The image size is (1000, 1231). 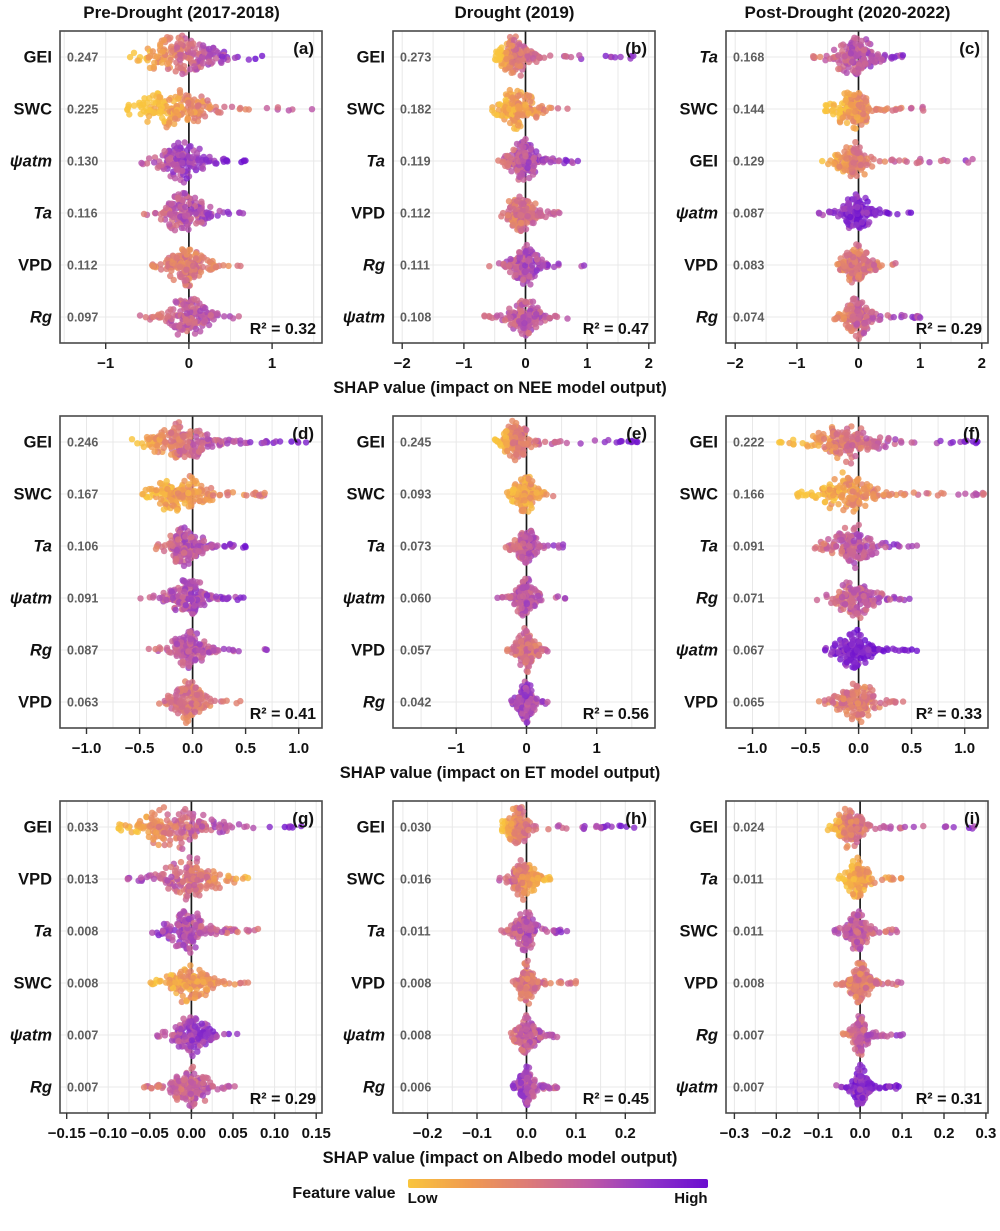 I want to click on x-tick-label: 0.10, so click(x=274, y=1133).